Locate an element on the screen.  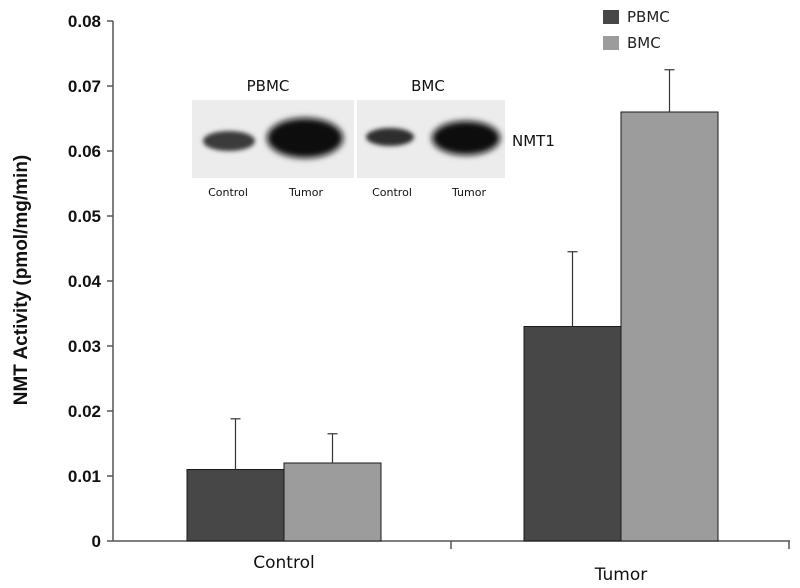
y-tick-label: 0.08 is located at coordinates (84, 21).